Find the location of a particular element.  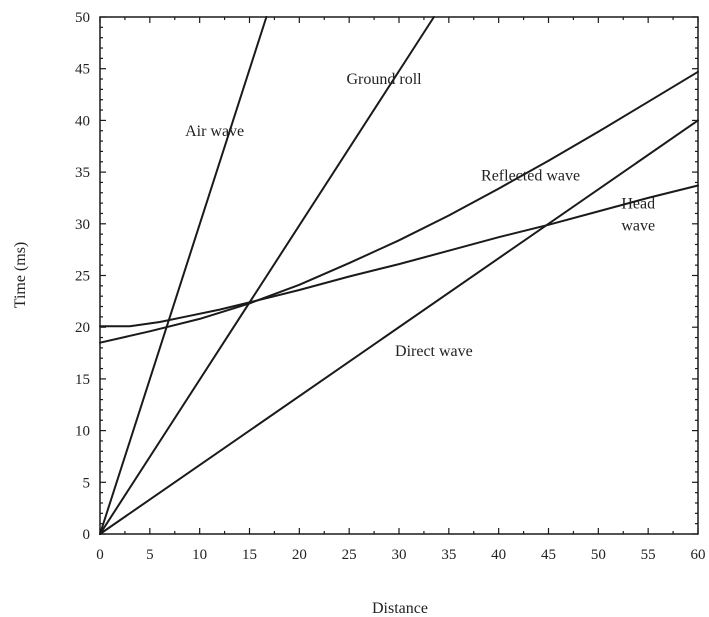

x-tick-label: 5 is located at coordinates (150, 555).